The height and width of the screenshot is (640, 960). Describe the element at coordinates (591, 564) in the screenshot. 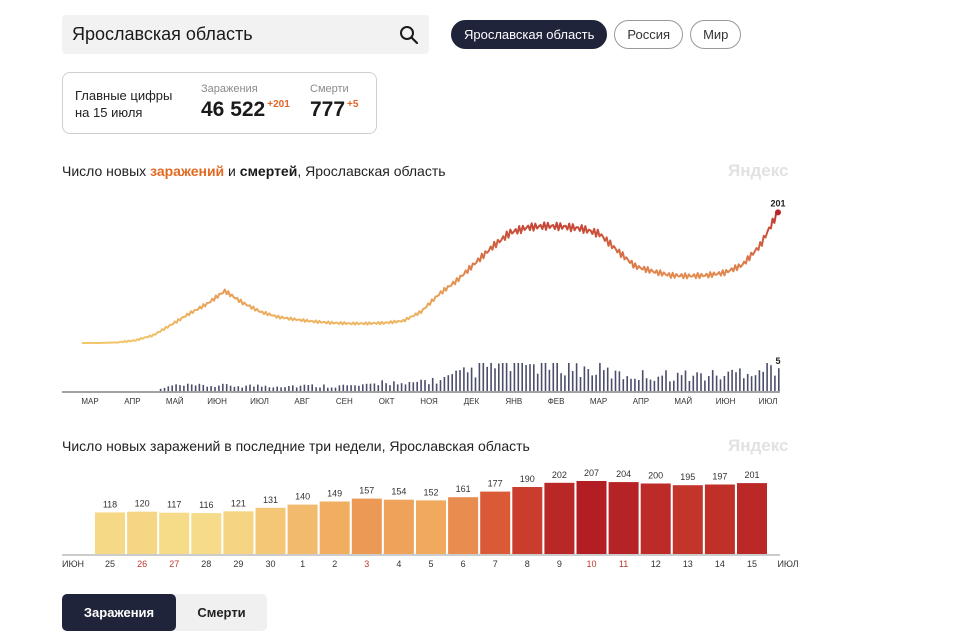

I see `bar-category-label: 10` at that location.